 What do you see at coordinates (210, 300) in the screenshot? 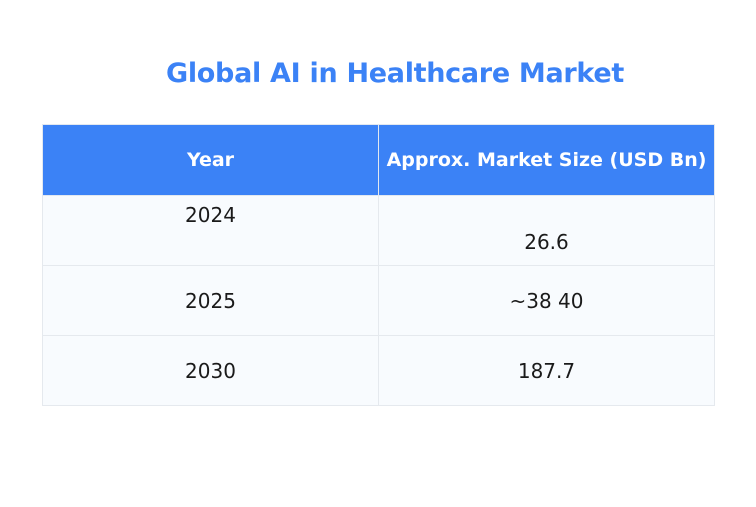
I see `year-cell: 2025` at bounding box center [210, 300].